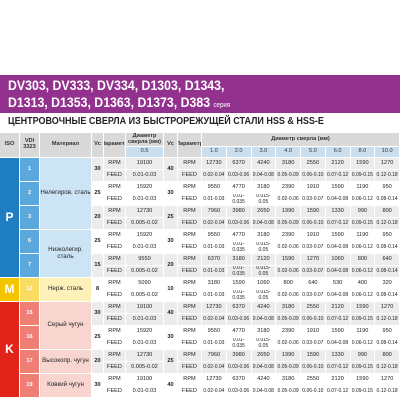 The width and height of the screenshot is (400, 400). I want to click on material: Серый чугун, so click(66, 326).